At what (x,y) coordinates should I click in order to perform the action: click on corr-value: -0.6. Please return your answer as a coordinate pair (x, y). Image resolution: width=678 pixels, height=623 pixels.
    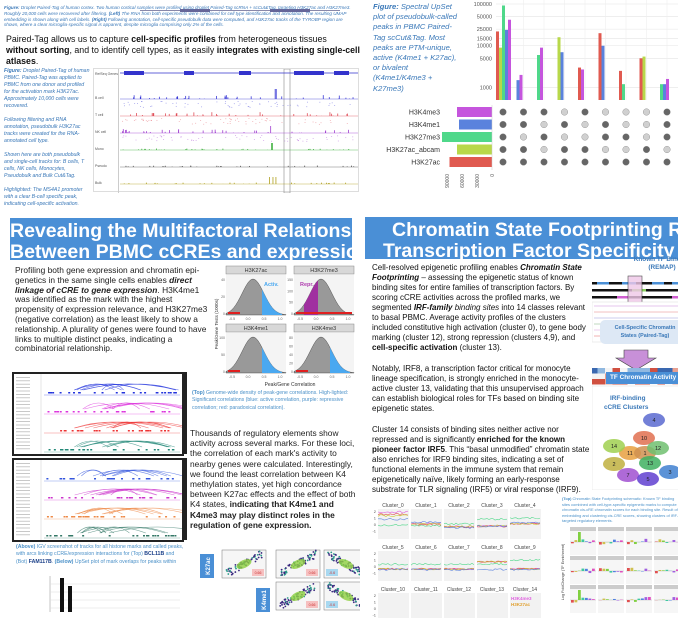
    Looking at the image, I should click on (332, 605).